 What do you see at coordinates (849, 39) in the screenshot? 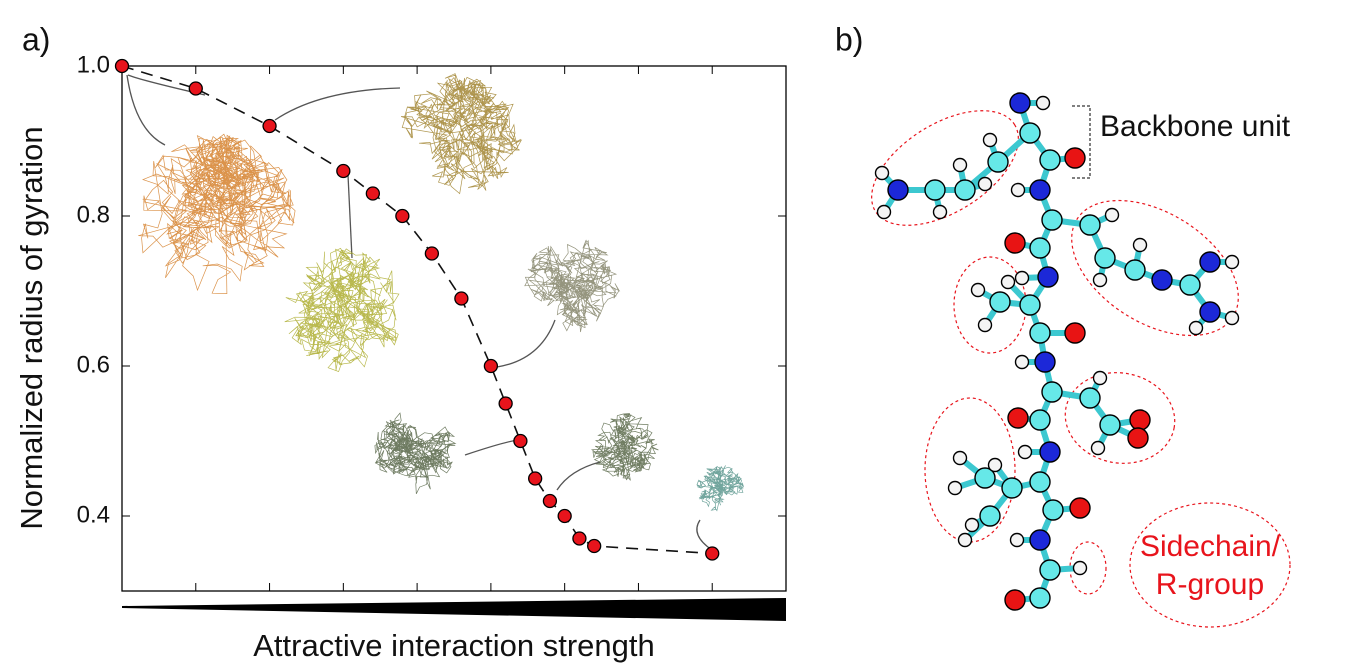
I see `panel-label: b)` at bounding box center [849, 39].